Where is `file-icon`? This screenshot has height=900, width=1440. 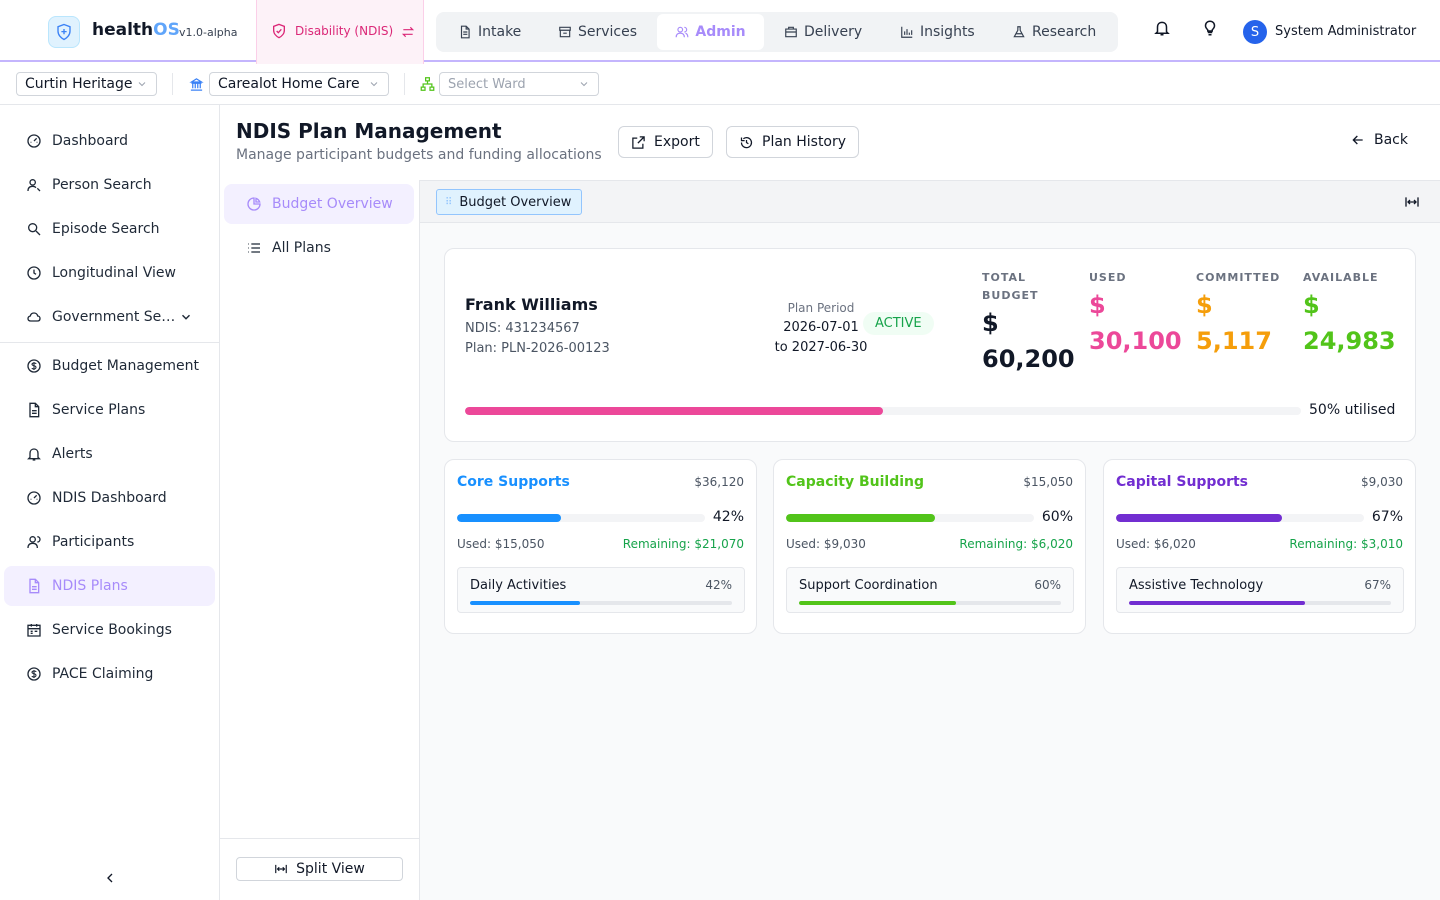
file-icon is located at coordinates (34, 586).